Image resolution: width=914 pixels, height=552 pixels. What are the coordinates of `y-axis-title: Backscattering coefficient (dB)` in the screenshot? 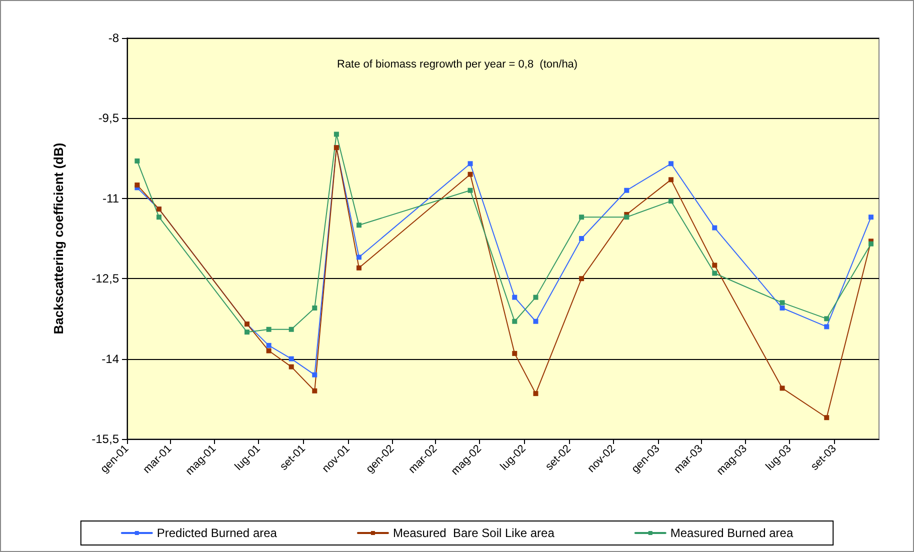 It's located at (58, 238).